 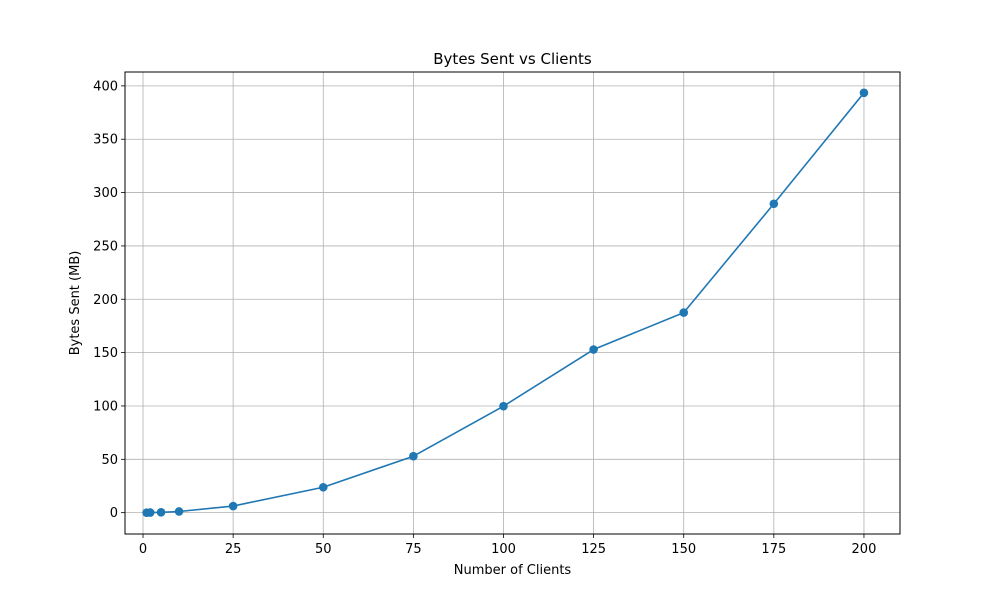 I want to click on y-tick-label: 100, so click(x=105, y=406).